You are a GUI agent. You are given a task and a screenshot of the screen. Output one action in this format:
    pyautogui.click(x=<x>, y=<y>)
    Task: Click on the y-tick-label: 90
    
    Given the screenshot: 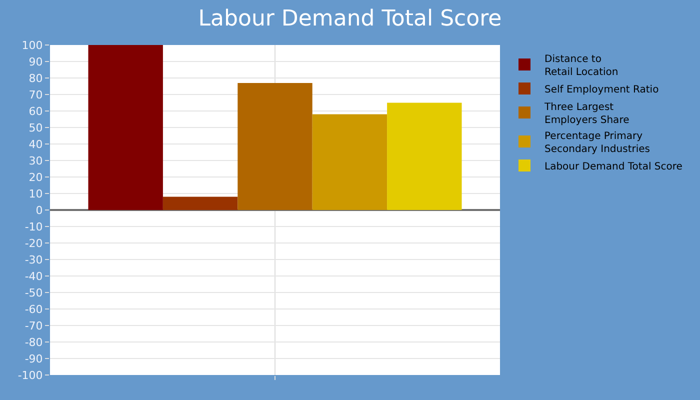 What is the action you would take?
    pyautogui.click(x=35, y=61)
    